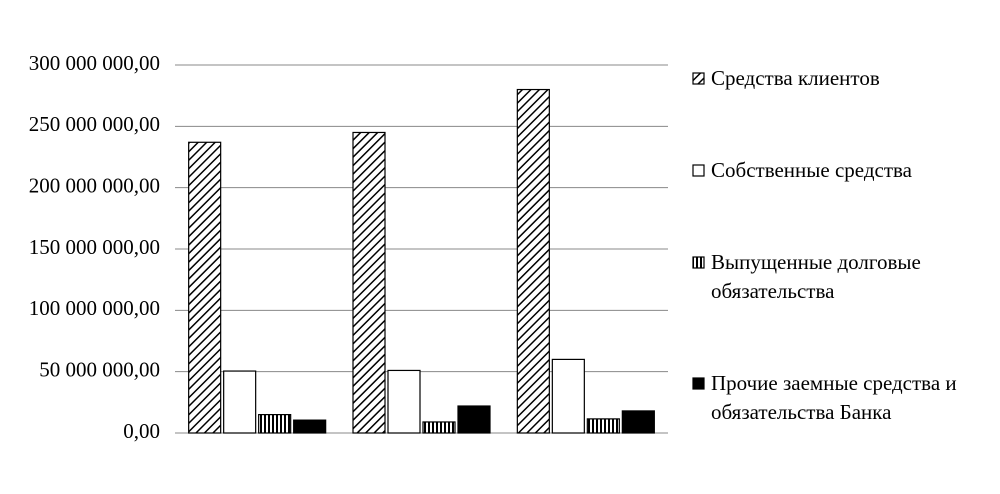  What do you see at coordinates (94, 63) in the screenshot?
I see `y-tick-label: 300 000 000,00` at bounding box center [94, 63].